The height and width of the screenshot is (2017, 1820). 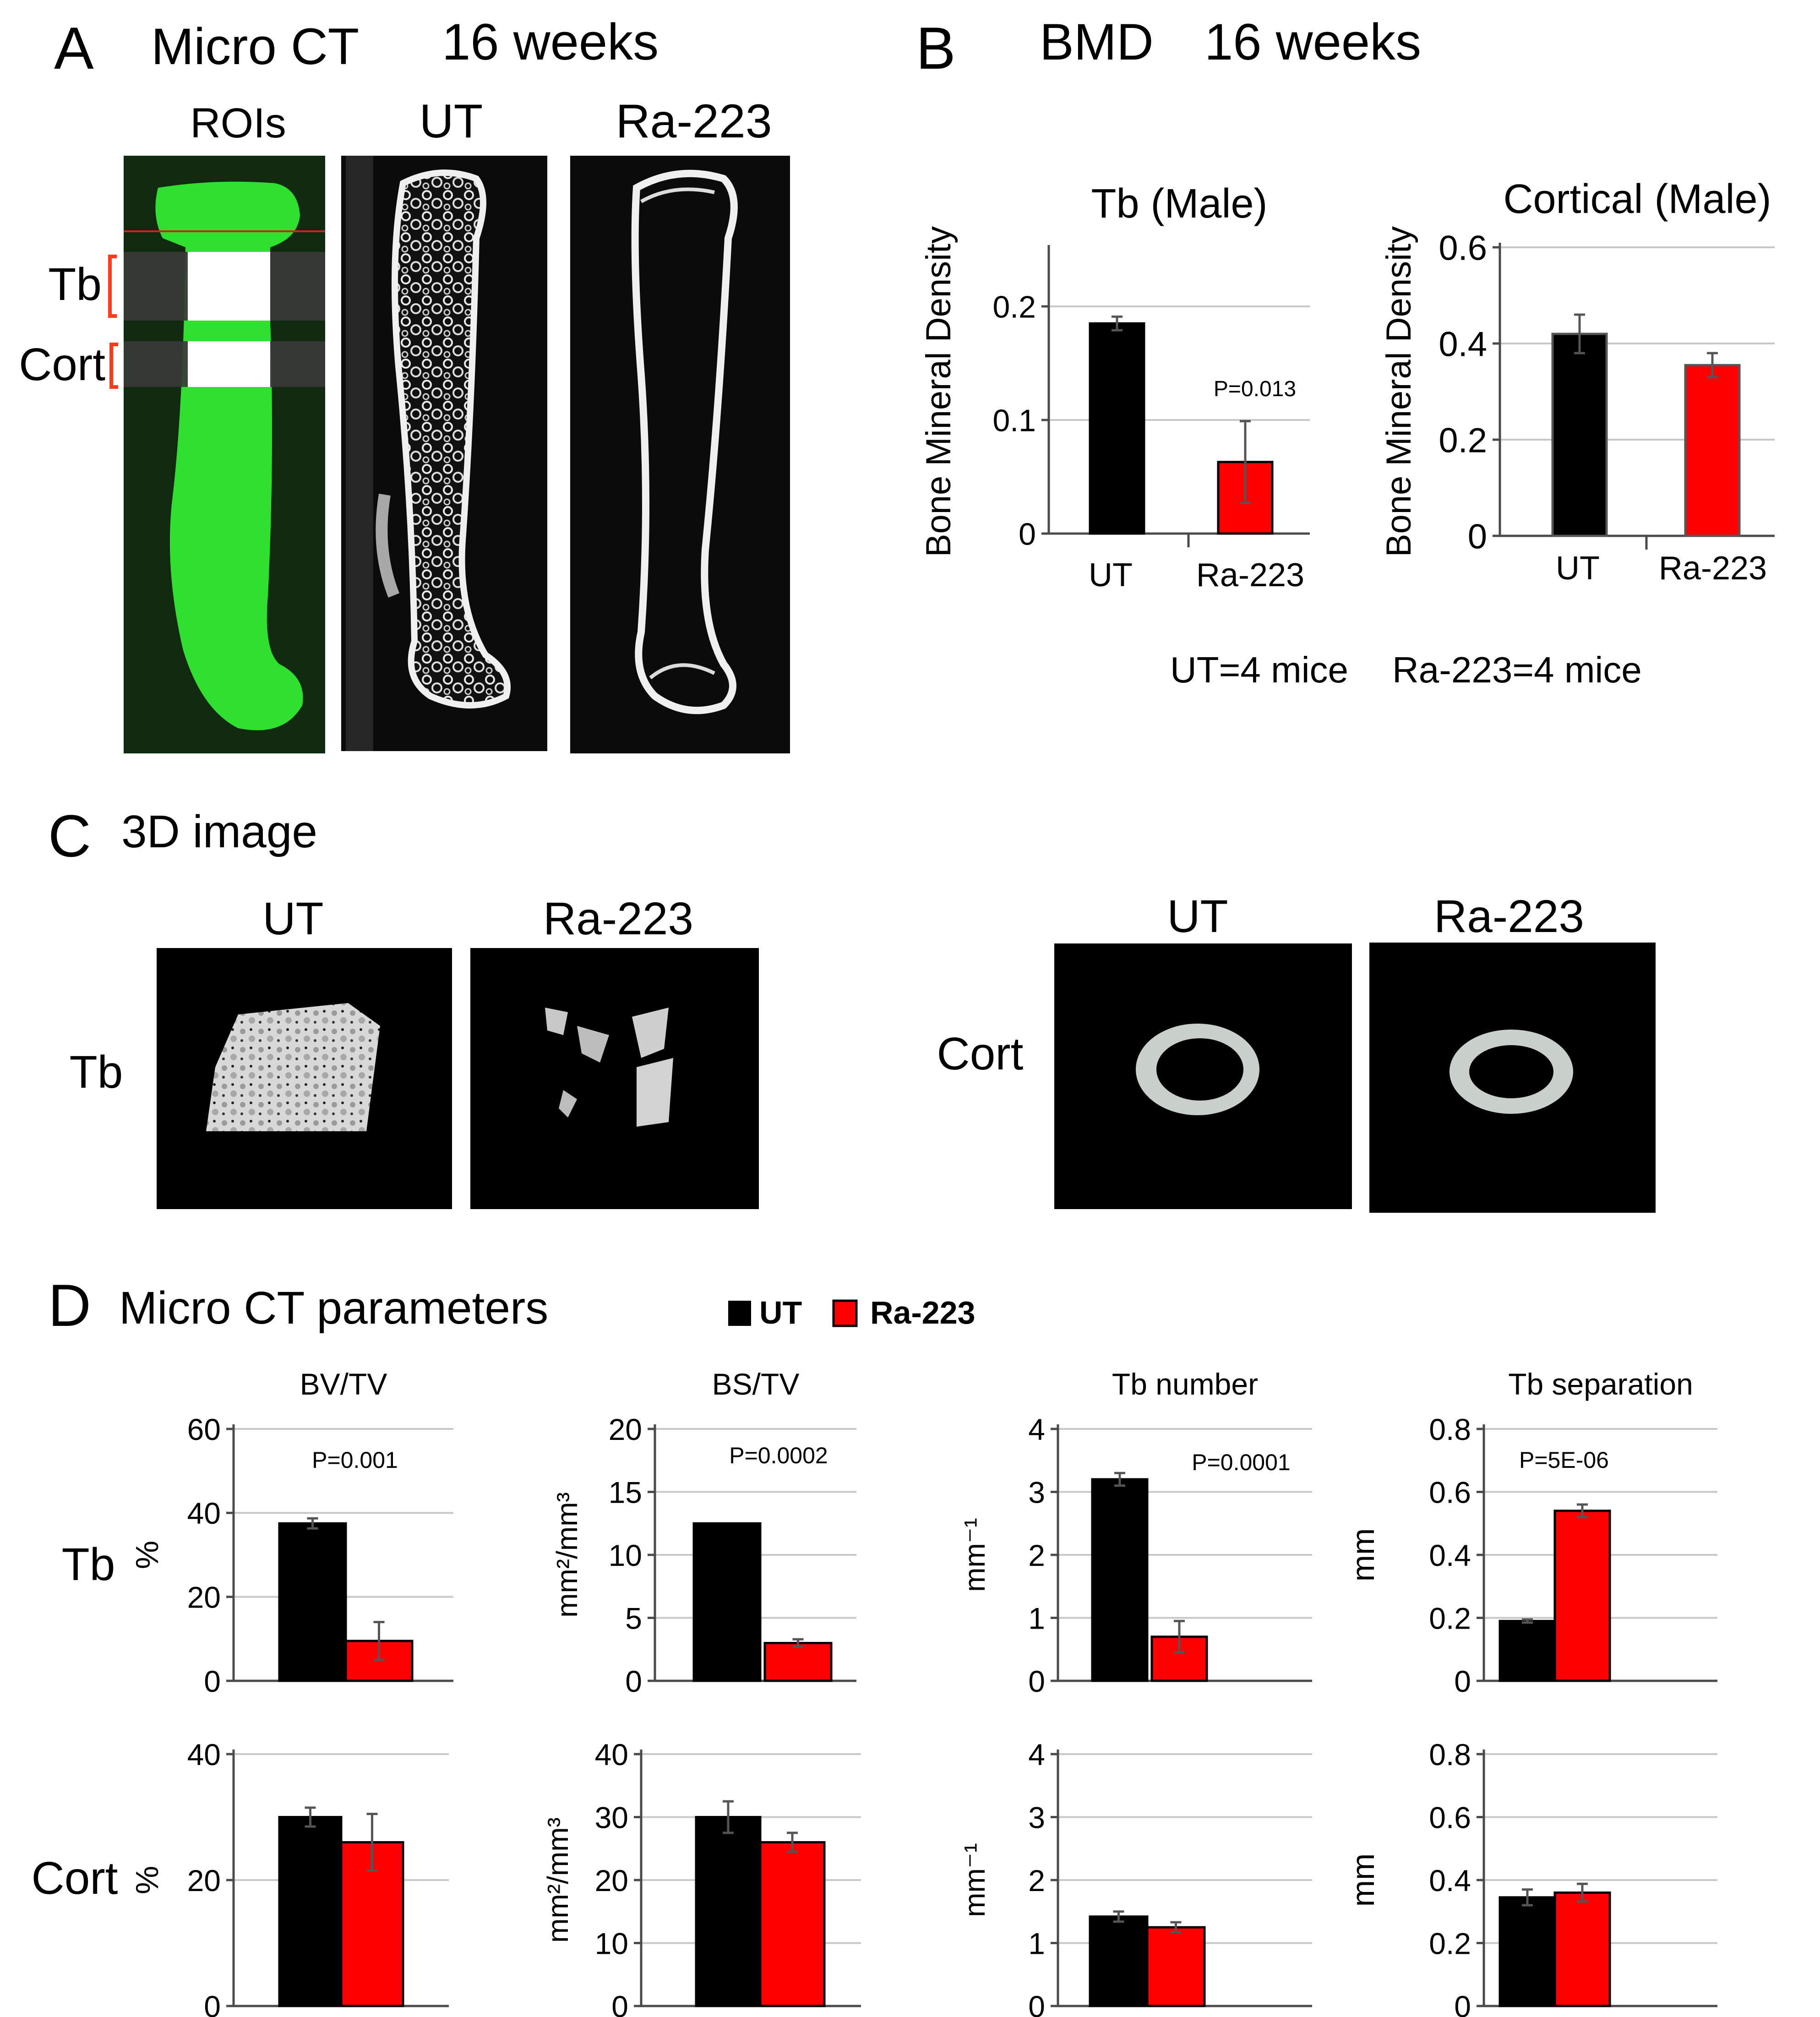 What do you see at coordinates (1111, 575) in the screenshot?
I see `x-tick-label: UT` at bounding box center [1111, 575].